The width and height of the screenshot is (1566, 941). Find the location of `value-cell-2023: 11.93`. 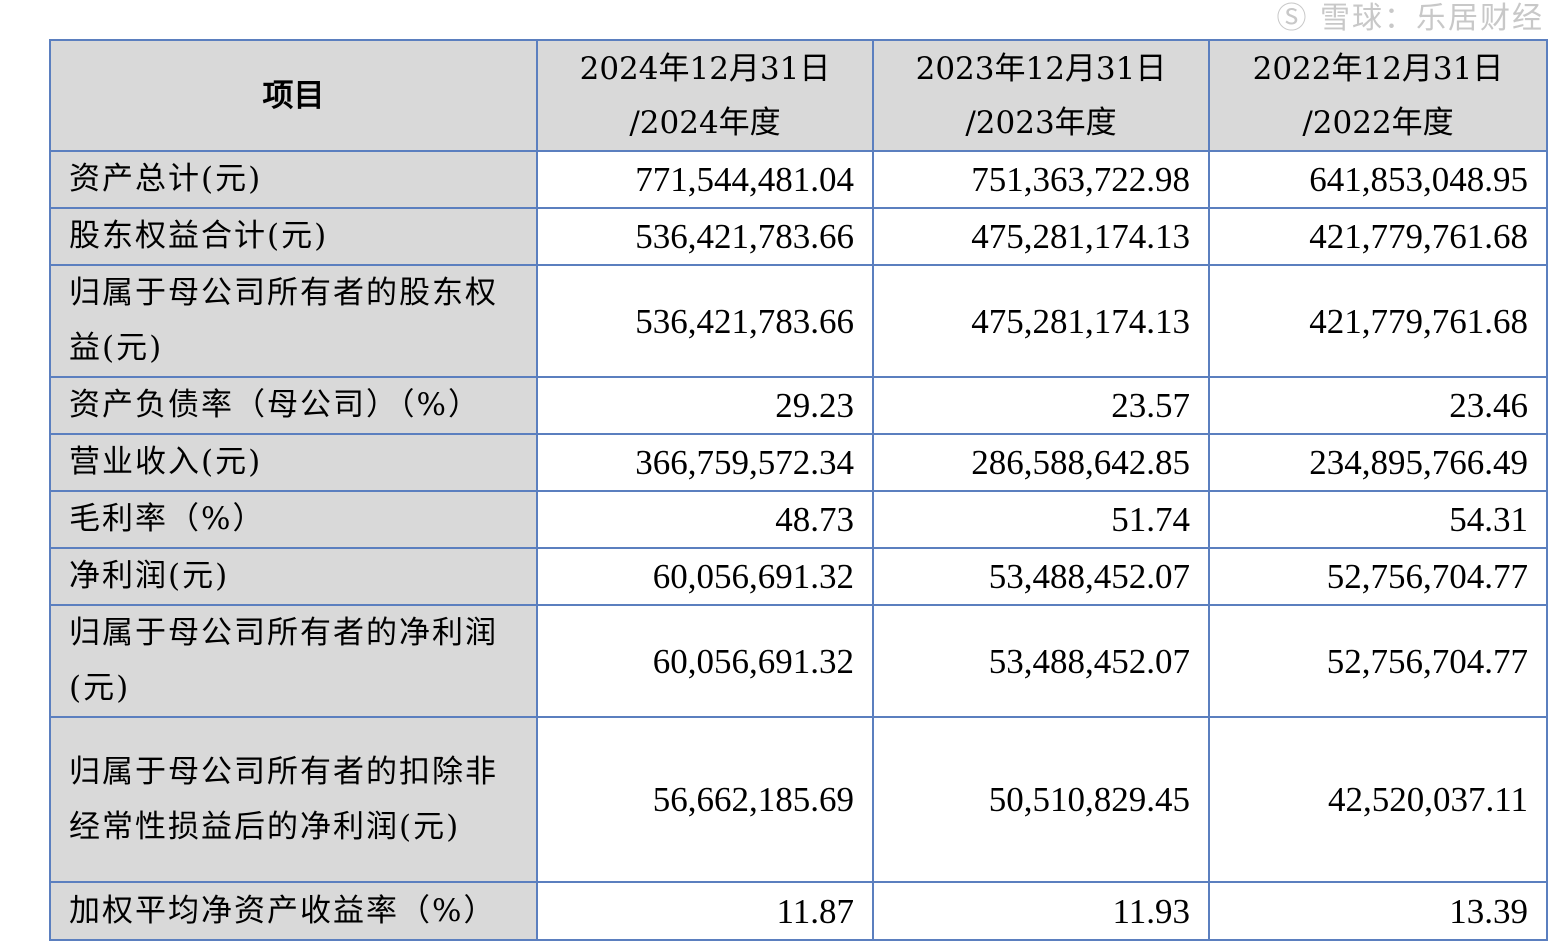

value-cell-2023: 11.93 is located at coordinates (1041, 911).